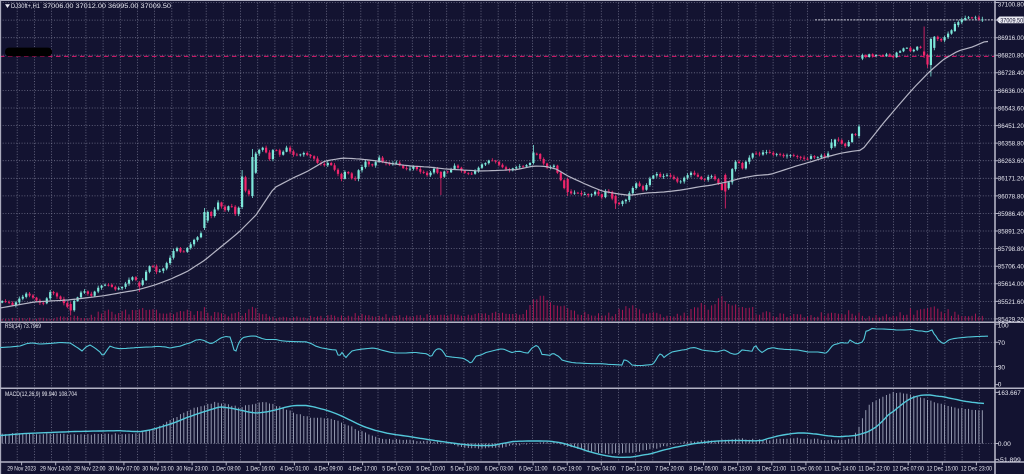 This screenshot has width=1024, height=474. What do you see at coordinates (362, 468) in the screenshot?
I see `svg-text: 4 Dec 17:00` at bounding box center [362, 468].